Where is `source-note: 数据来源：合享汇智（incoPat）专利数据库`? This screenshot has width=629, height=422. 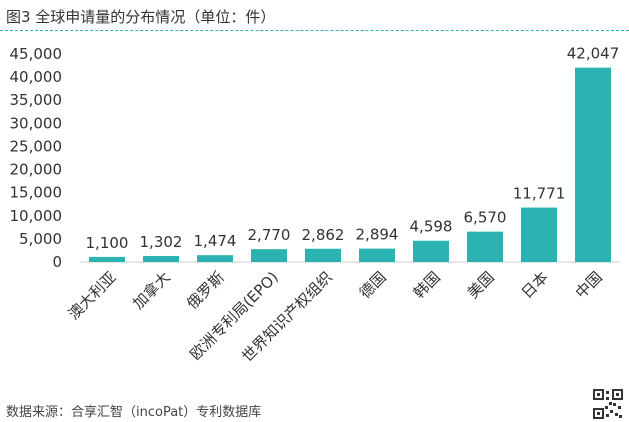 source-note: 数据来源：合享汇智（incoPat）专利数据库 is located at coordinates (134, 412).